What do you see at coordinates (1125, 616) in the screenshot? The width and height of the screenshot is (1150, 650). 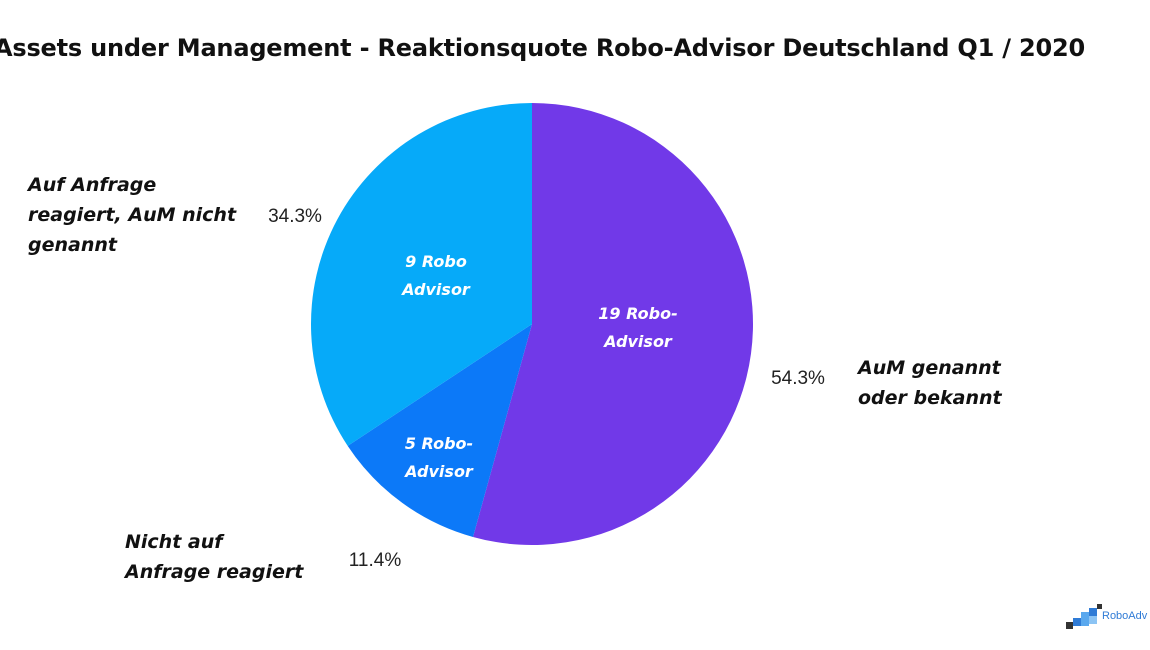 I see `logo-text: RoboAdv` at bounding box center [1125, 616].